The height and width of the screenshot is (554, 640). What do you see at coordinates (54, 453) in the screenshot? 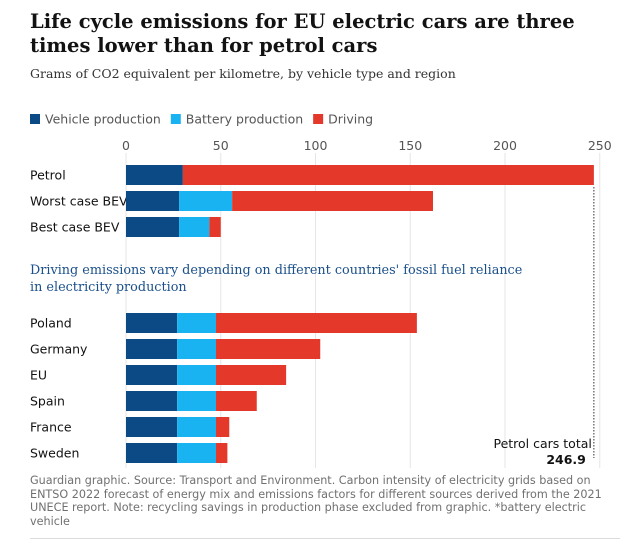
I see `category-label-sweden: Sweden` at bounding box center [54, 453].